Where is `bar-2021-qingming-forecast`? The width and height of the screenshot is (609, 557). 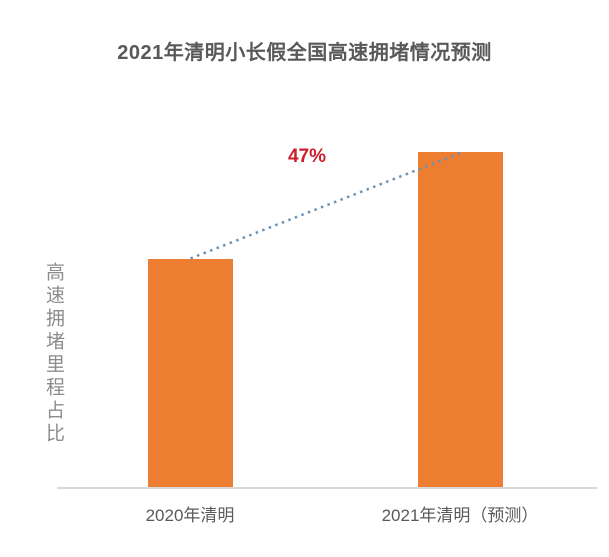 bar-2021-qingming-forecast is located at coordinates (460, 320).